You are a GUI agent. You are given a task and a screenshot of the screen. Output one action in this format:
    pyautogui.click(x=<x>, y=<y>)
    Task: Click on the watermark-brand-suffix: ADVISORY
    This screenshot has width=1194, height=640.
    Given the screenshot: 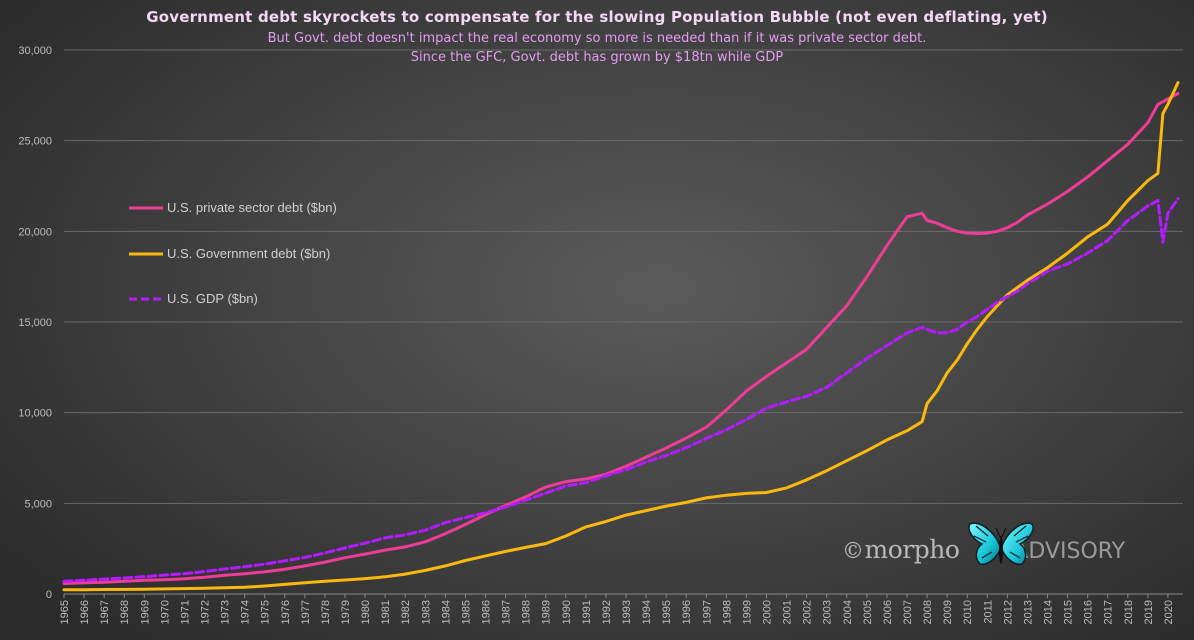 What is the action you would take?
    pyautogui.click(x=1069, y=551)
    